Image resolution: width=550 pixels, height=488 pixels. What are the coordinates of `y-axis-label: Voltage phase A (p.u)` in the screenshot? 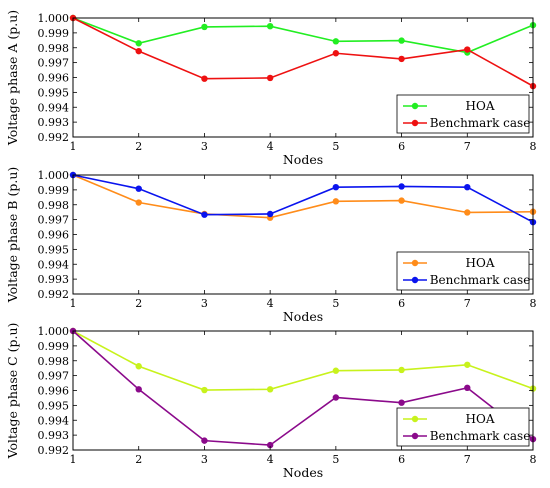 It's located at (12, 78).